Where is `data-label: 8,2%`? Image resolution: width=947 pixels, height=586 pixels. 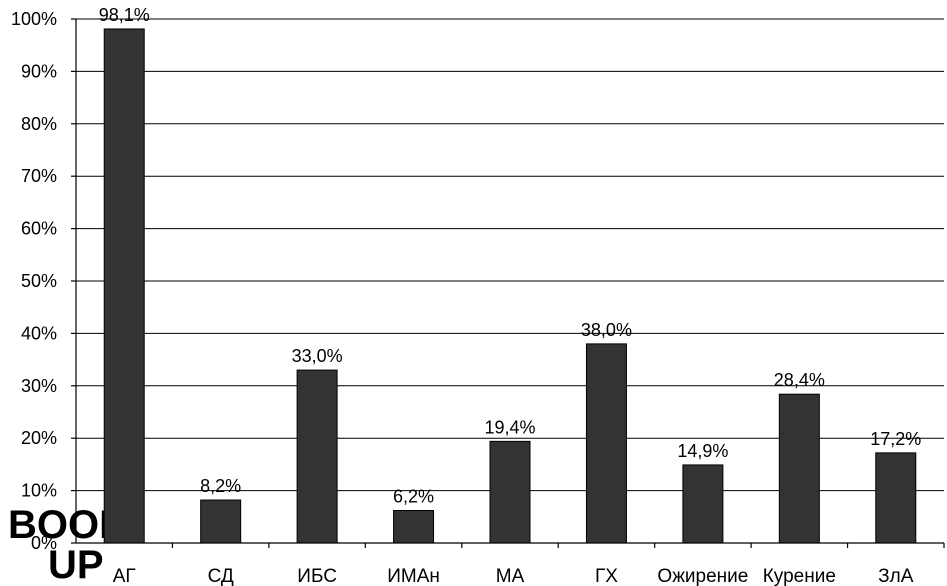
data-label: 8,2% is located at coordinates (220, 486).